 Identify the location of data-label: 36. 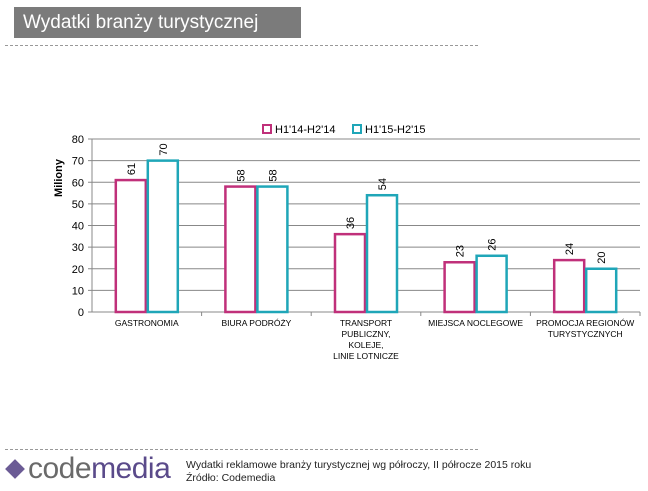
(351, 223).